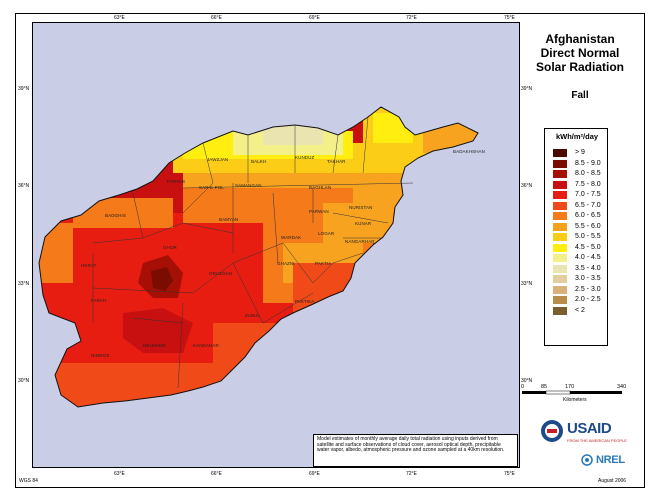  What do you see at coordinates (221, 273) in the screenshot?
I see `label-oruzgan: ORUZGAN` at bounding box center [221, 273].